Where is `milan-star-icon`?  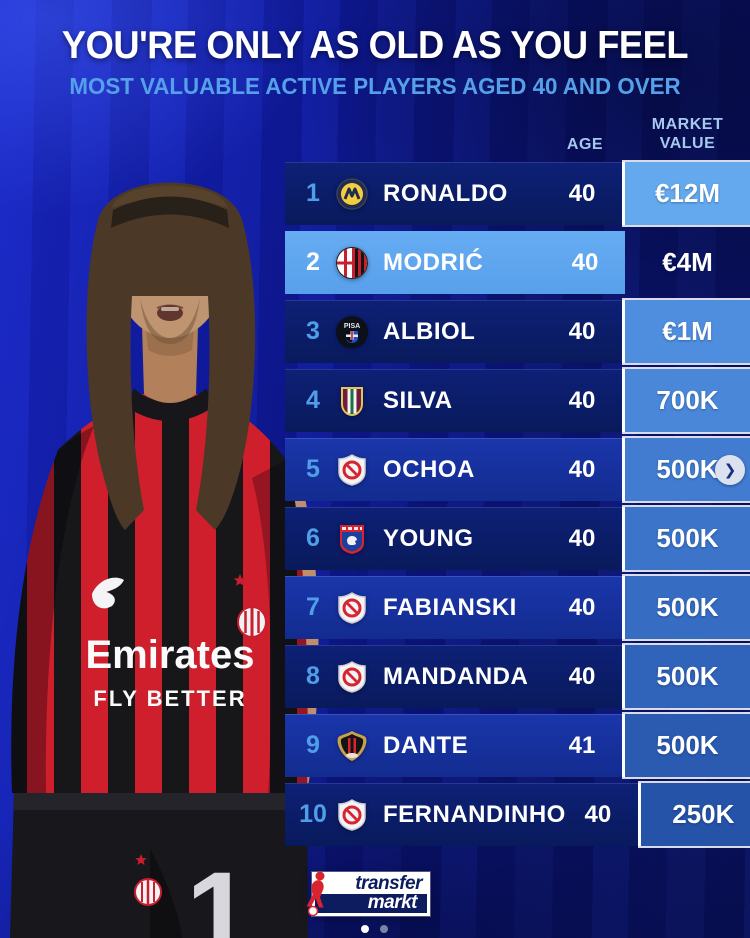
milan-star-icon is located at coordinates (240, 580).